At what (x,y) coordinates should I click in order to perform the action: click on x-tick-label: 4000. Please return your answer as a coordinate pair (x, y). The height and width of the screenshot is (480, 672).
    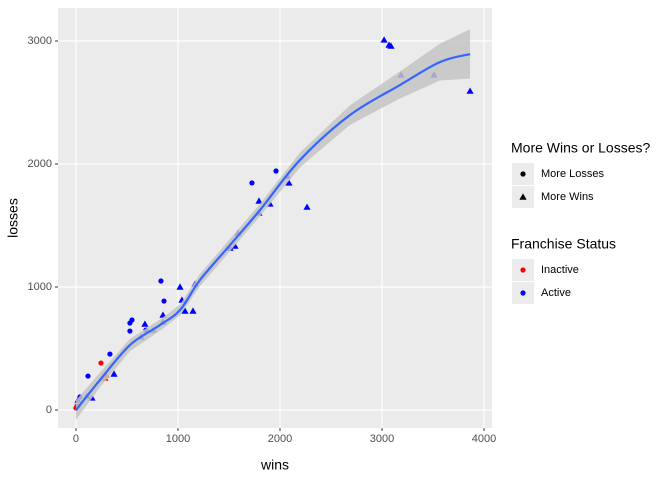
    Looking at the image, I should click on (484, 439).